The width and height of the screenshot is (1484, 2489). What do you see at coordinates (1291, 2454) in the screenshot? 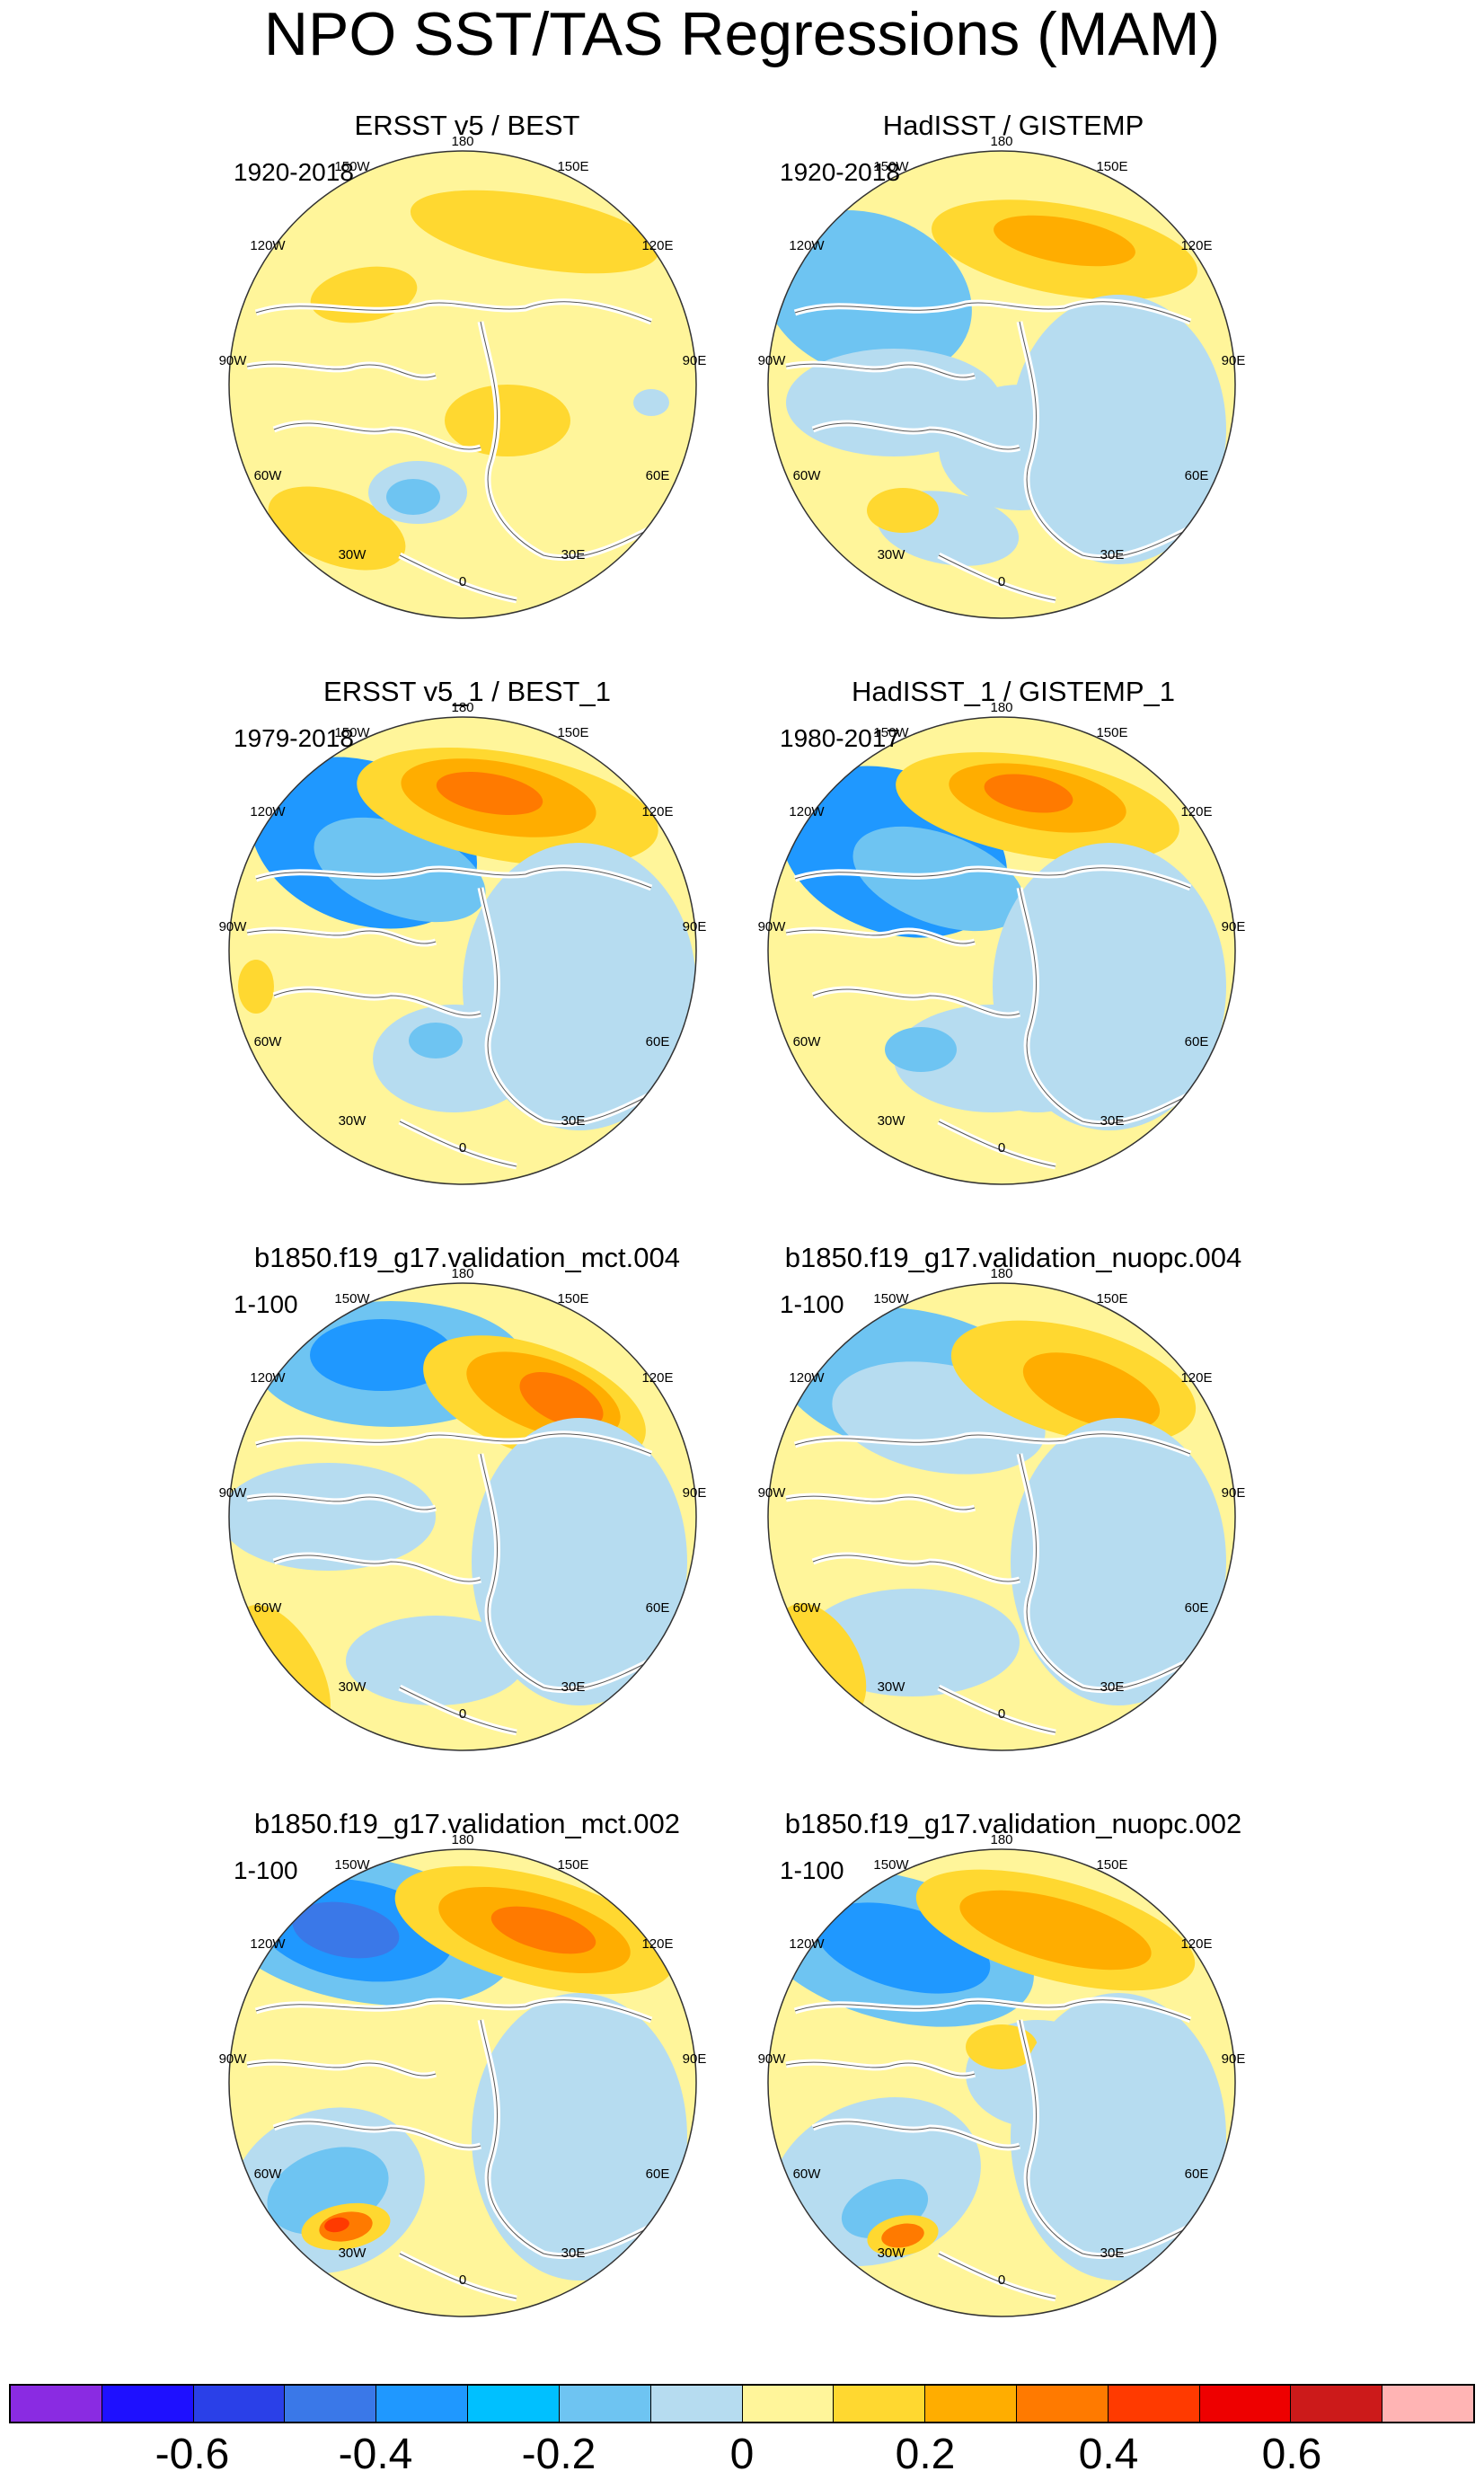
I see `colorbar-tick-label: 0.6` at bounding box center [1291, 2454].